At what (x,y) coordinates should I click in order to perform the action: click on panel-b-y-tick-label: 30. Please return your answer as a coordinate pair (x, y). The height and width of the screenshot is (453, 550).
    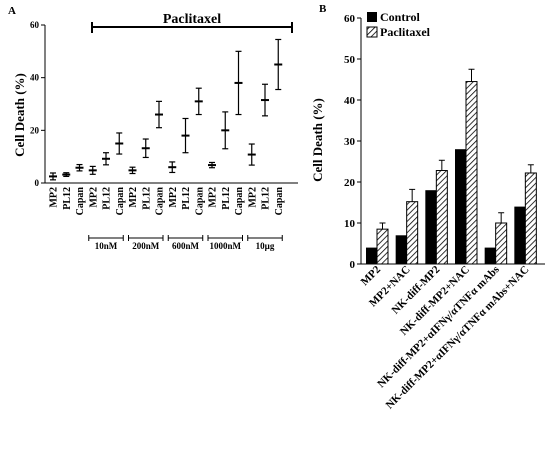
    Looking at the image, I should click on (350, 142).